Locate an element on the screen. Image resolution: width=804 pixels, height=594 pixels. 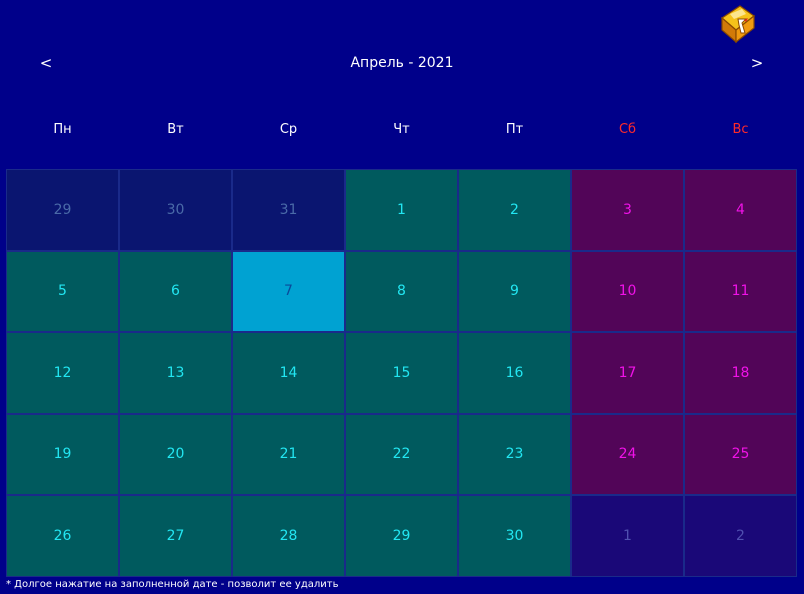
day-cell: 4 is located at coordinates (740, 210).